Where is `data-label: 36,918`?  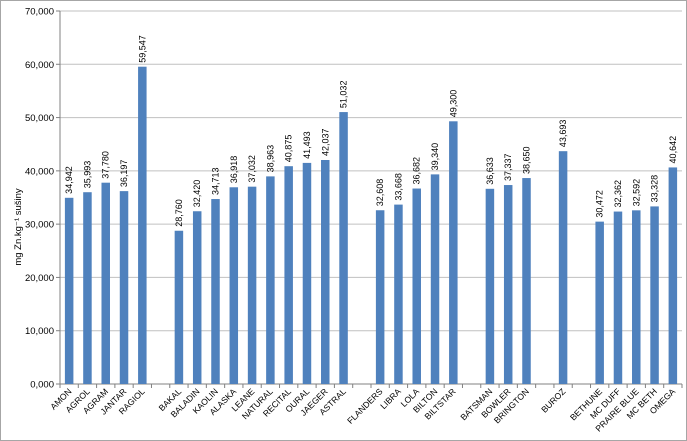
data-label: 36,918 is located at coordinates (234, 170).